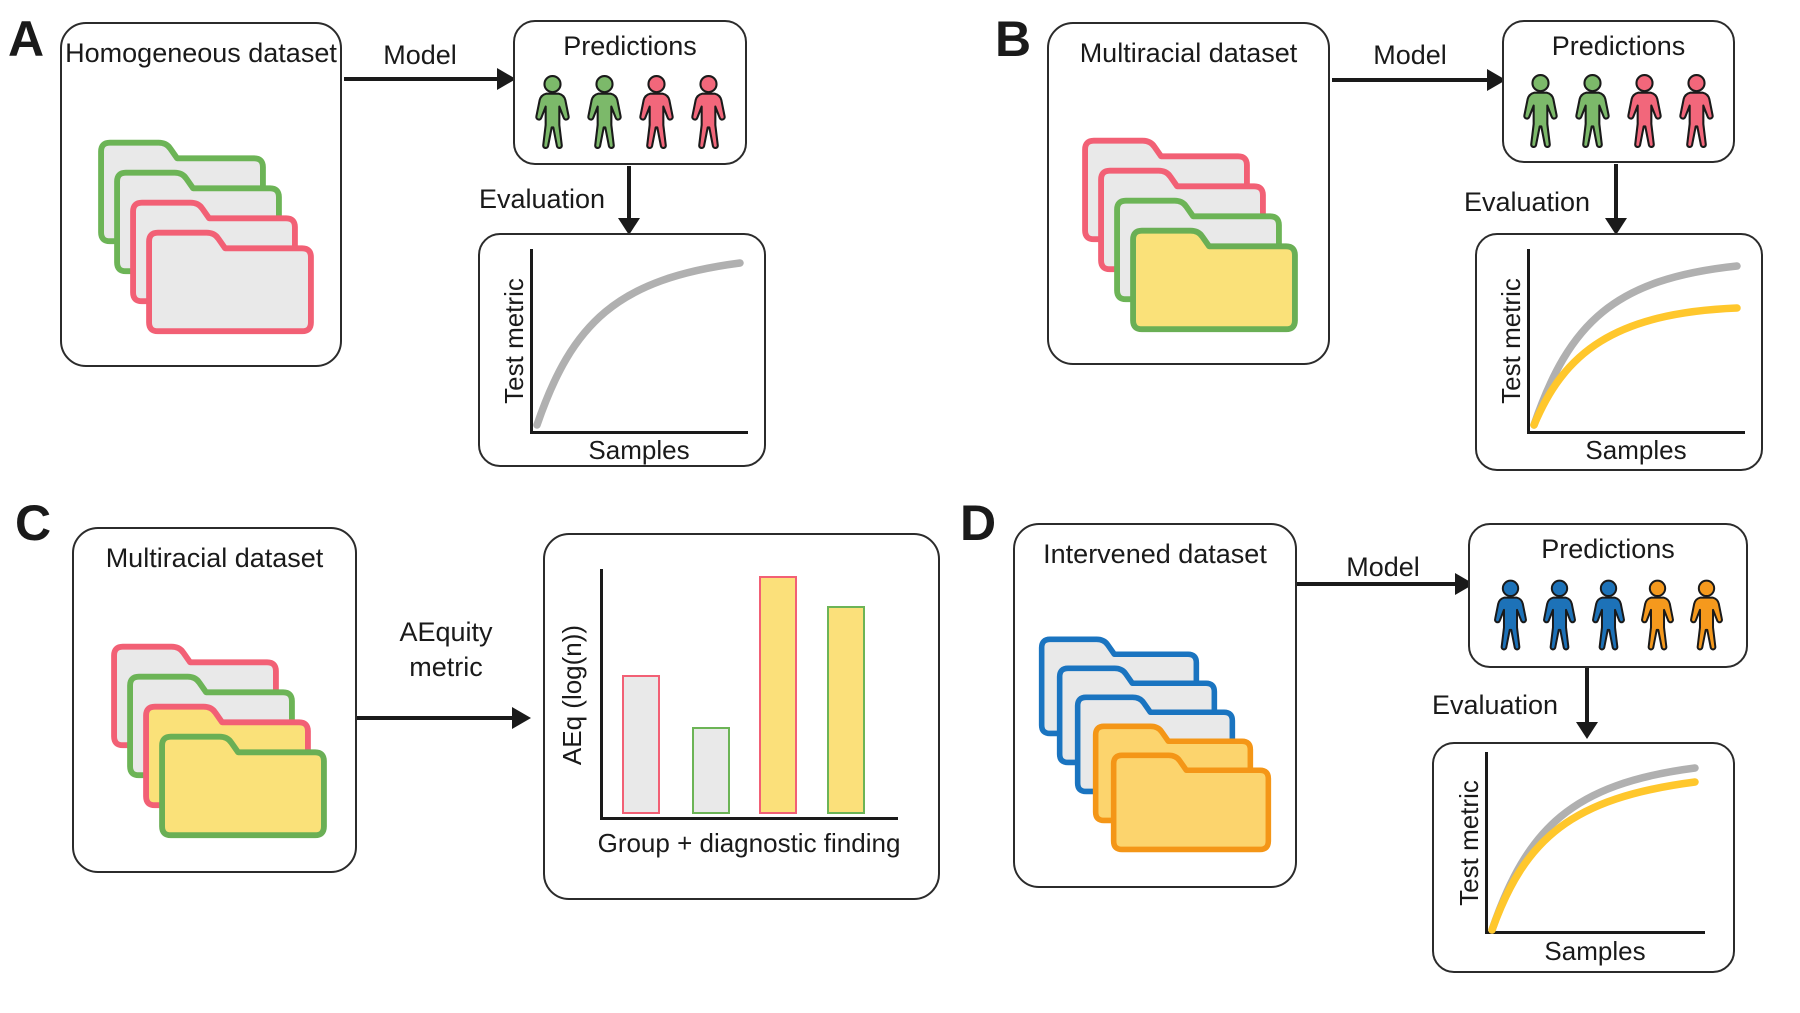 Image resolution: width=1800 pixels, height=1013 pixels. Describe the element at coordinates (201, 53) in the screenshot. I see `panel-a-dataset-title: Homogeneous dataset` at that location.